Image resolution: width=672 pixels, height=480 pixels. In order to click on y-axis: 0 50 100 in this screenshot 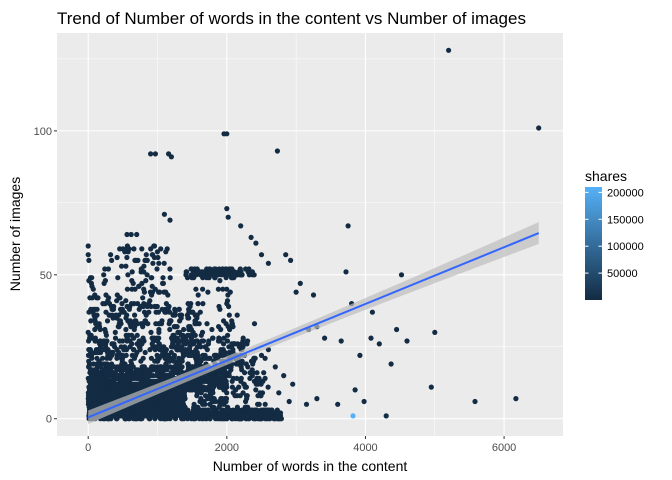, I will do `click(45, 276)`.